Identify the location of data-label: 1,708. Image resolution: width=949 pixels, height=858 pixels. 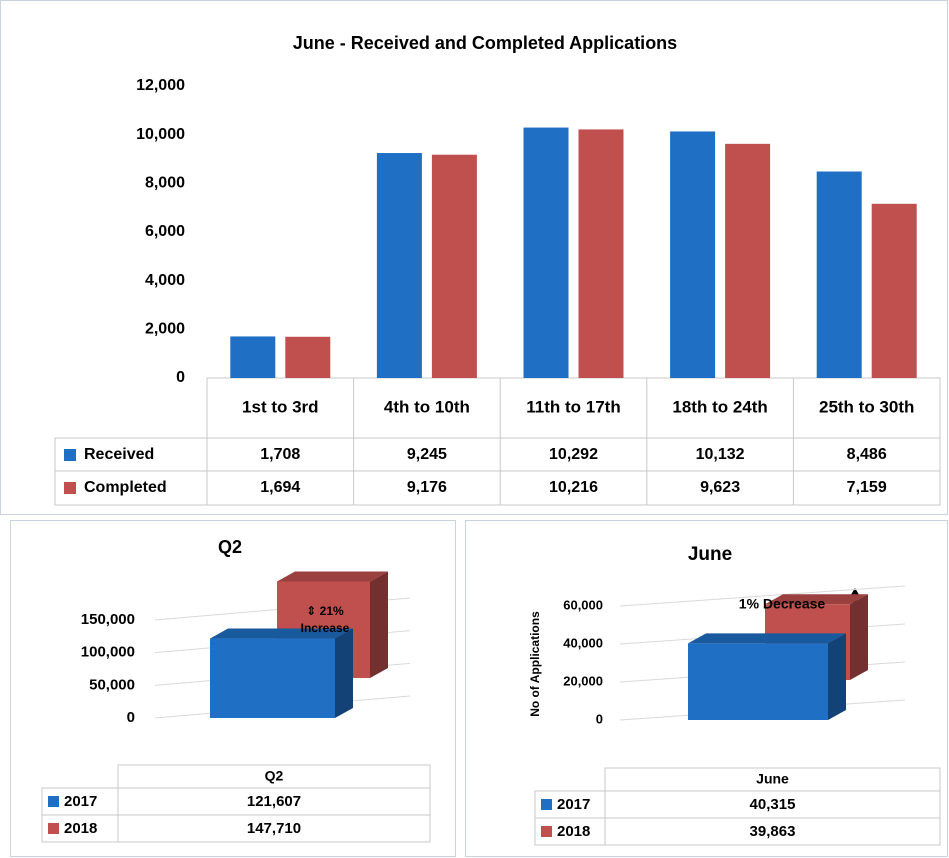
(280, 454).